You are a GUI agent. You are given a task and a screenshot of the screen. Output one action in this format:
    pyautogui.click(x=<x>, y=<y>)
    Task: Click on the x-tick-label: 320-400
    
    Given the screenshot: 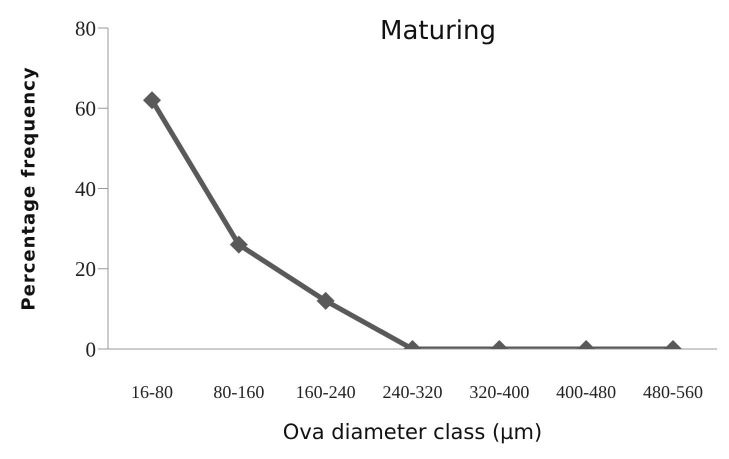 What is the action you would take?
    pyautogui.click(x=499, y=392)
    